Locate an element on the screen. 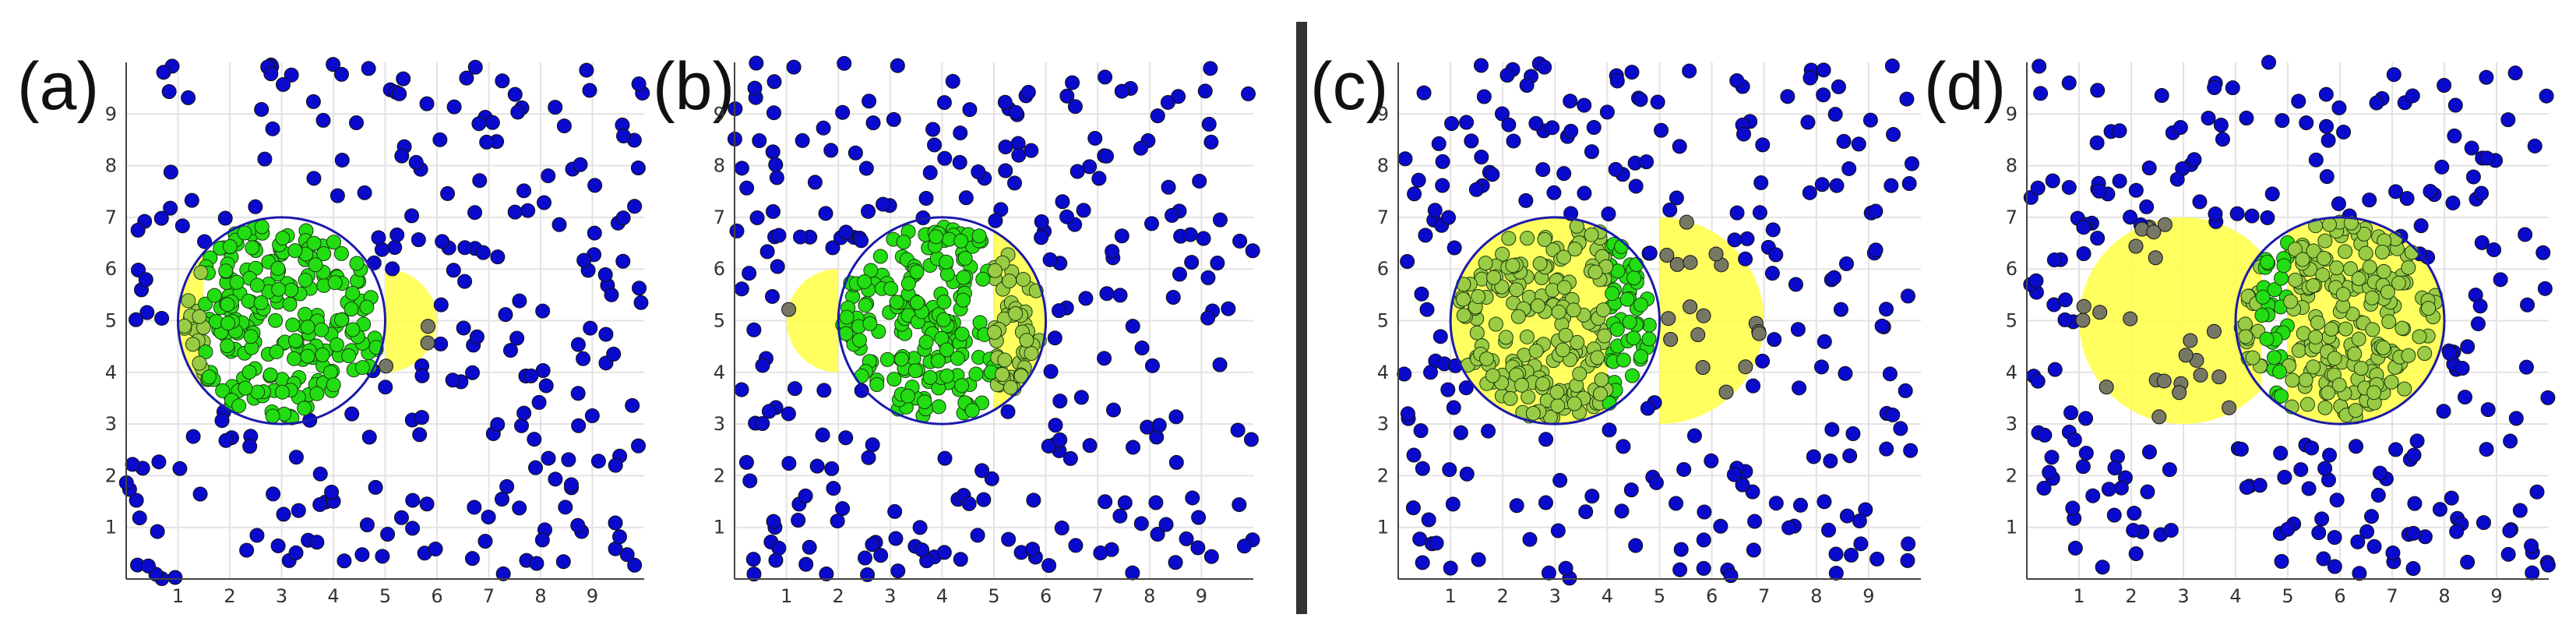 This screenshot has height=632, width=2576. y-tick-label: 7 is located at coordinates (2011, 217).